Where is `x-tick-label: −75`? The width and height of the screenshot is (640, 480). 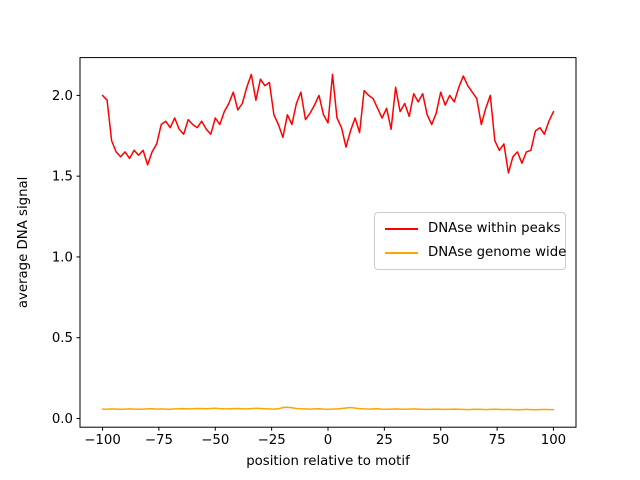
x-tick-label: −75 is located at coordinates (159, 440).